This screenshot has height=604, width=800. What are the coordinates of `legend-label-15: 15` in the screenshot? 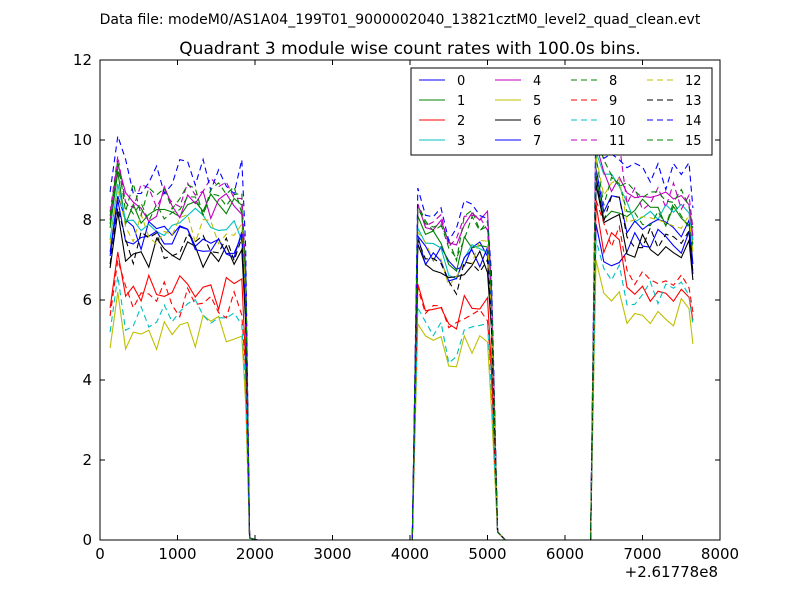 It's located at (693, 141).